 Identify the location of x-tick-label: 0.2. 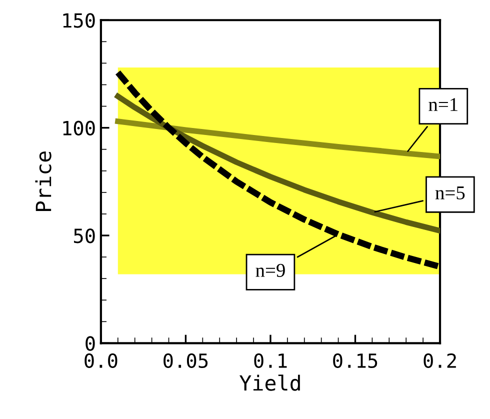
(440, 360).